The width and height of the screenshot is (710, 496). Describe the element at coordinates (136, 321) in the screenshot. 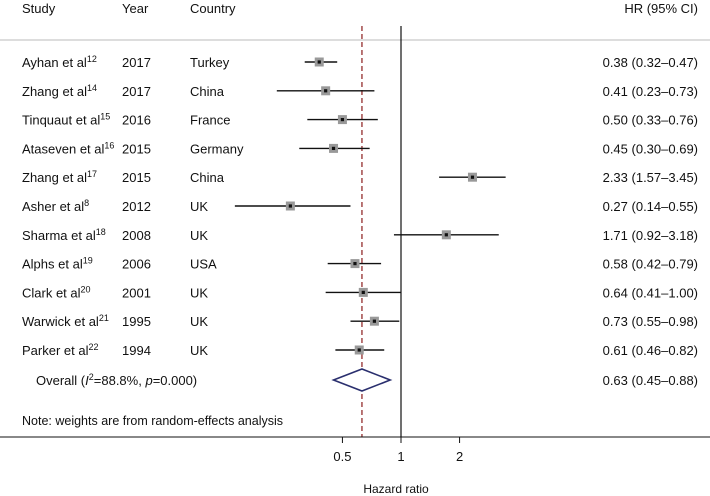

I see `study-year: 1995` at that location.